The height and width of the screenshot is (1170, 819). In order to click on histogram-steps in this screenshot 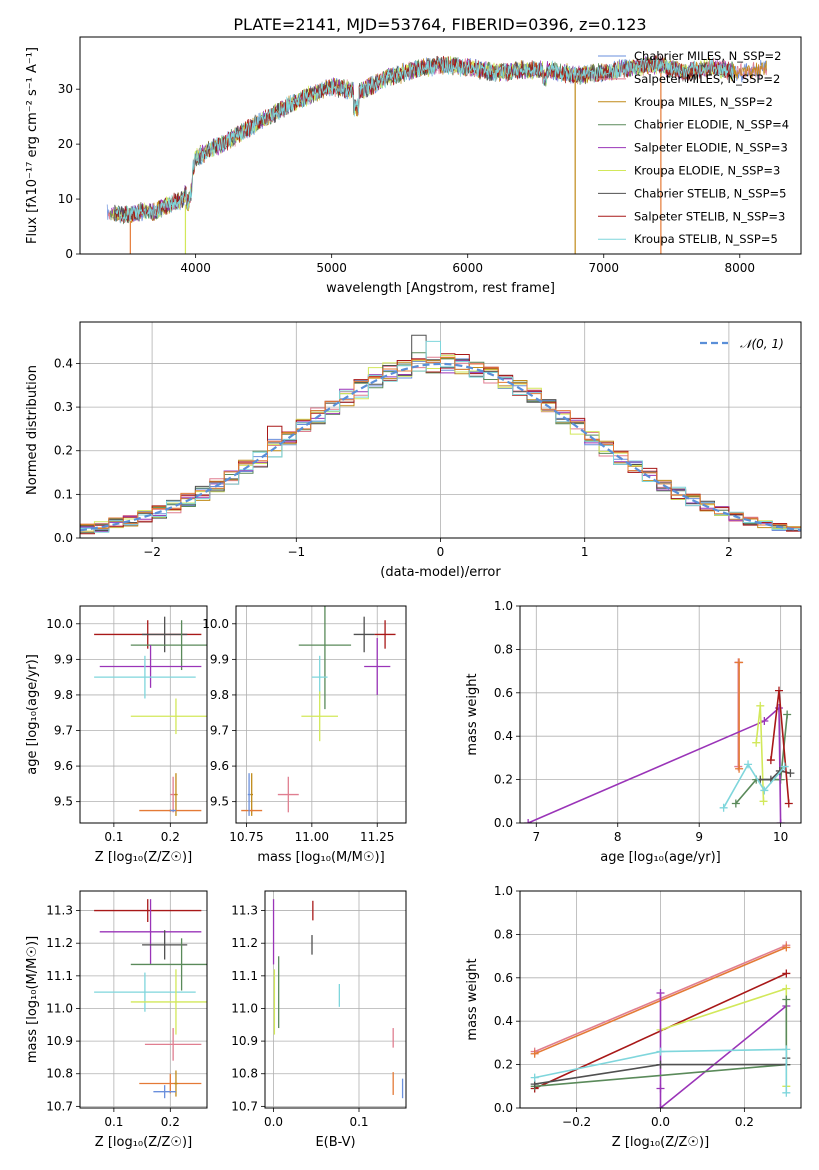, I will do `click(440, 439)`.